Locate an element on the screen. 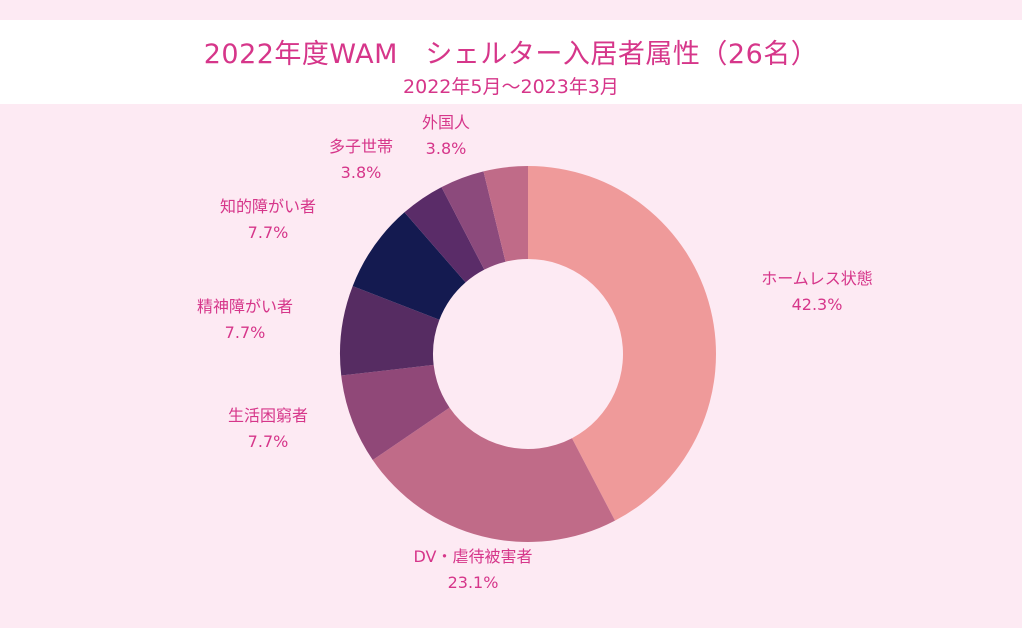 The image size is (1022, 628). slice-label-value-3: 7.7% is located at coordinates (245, 332).